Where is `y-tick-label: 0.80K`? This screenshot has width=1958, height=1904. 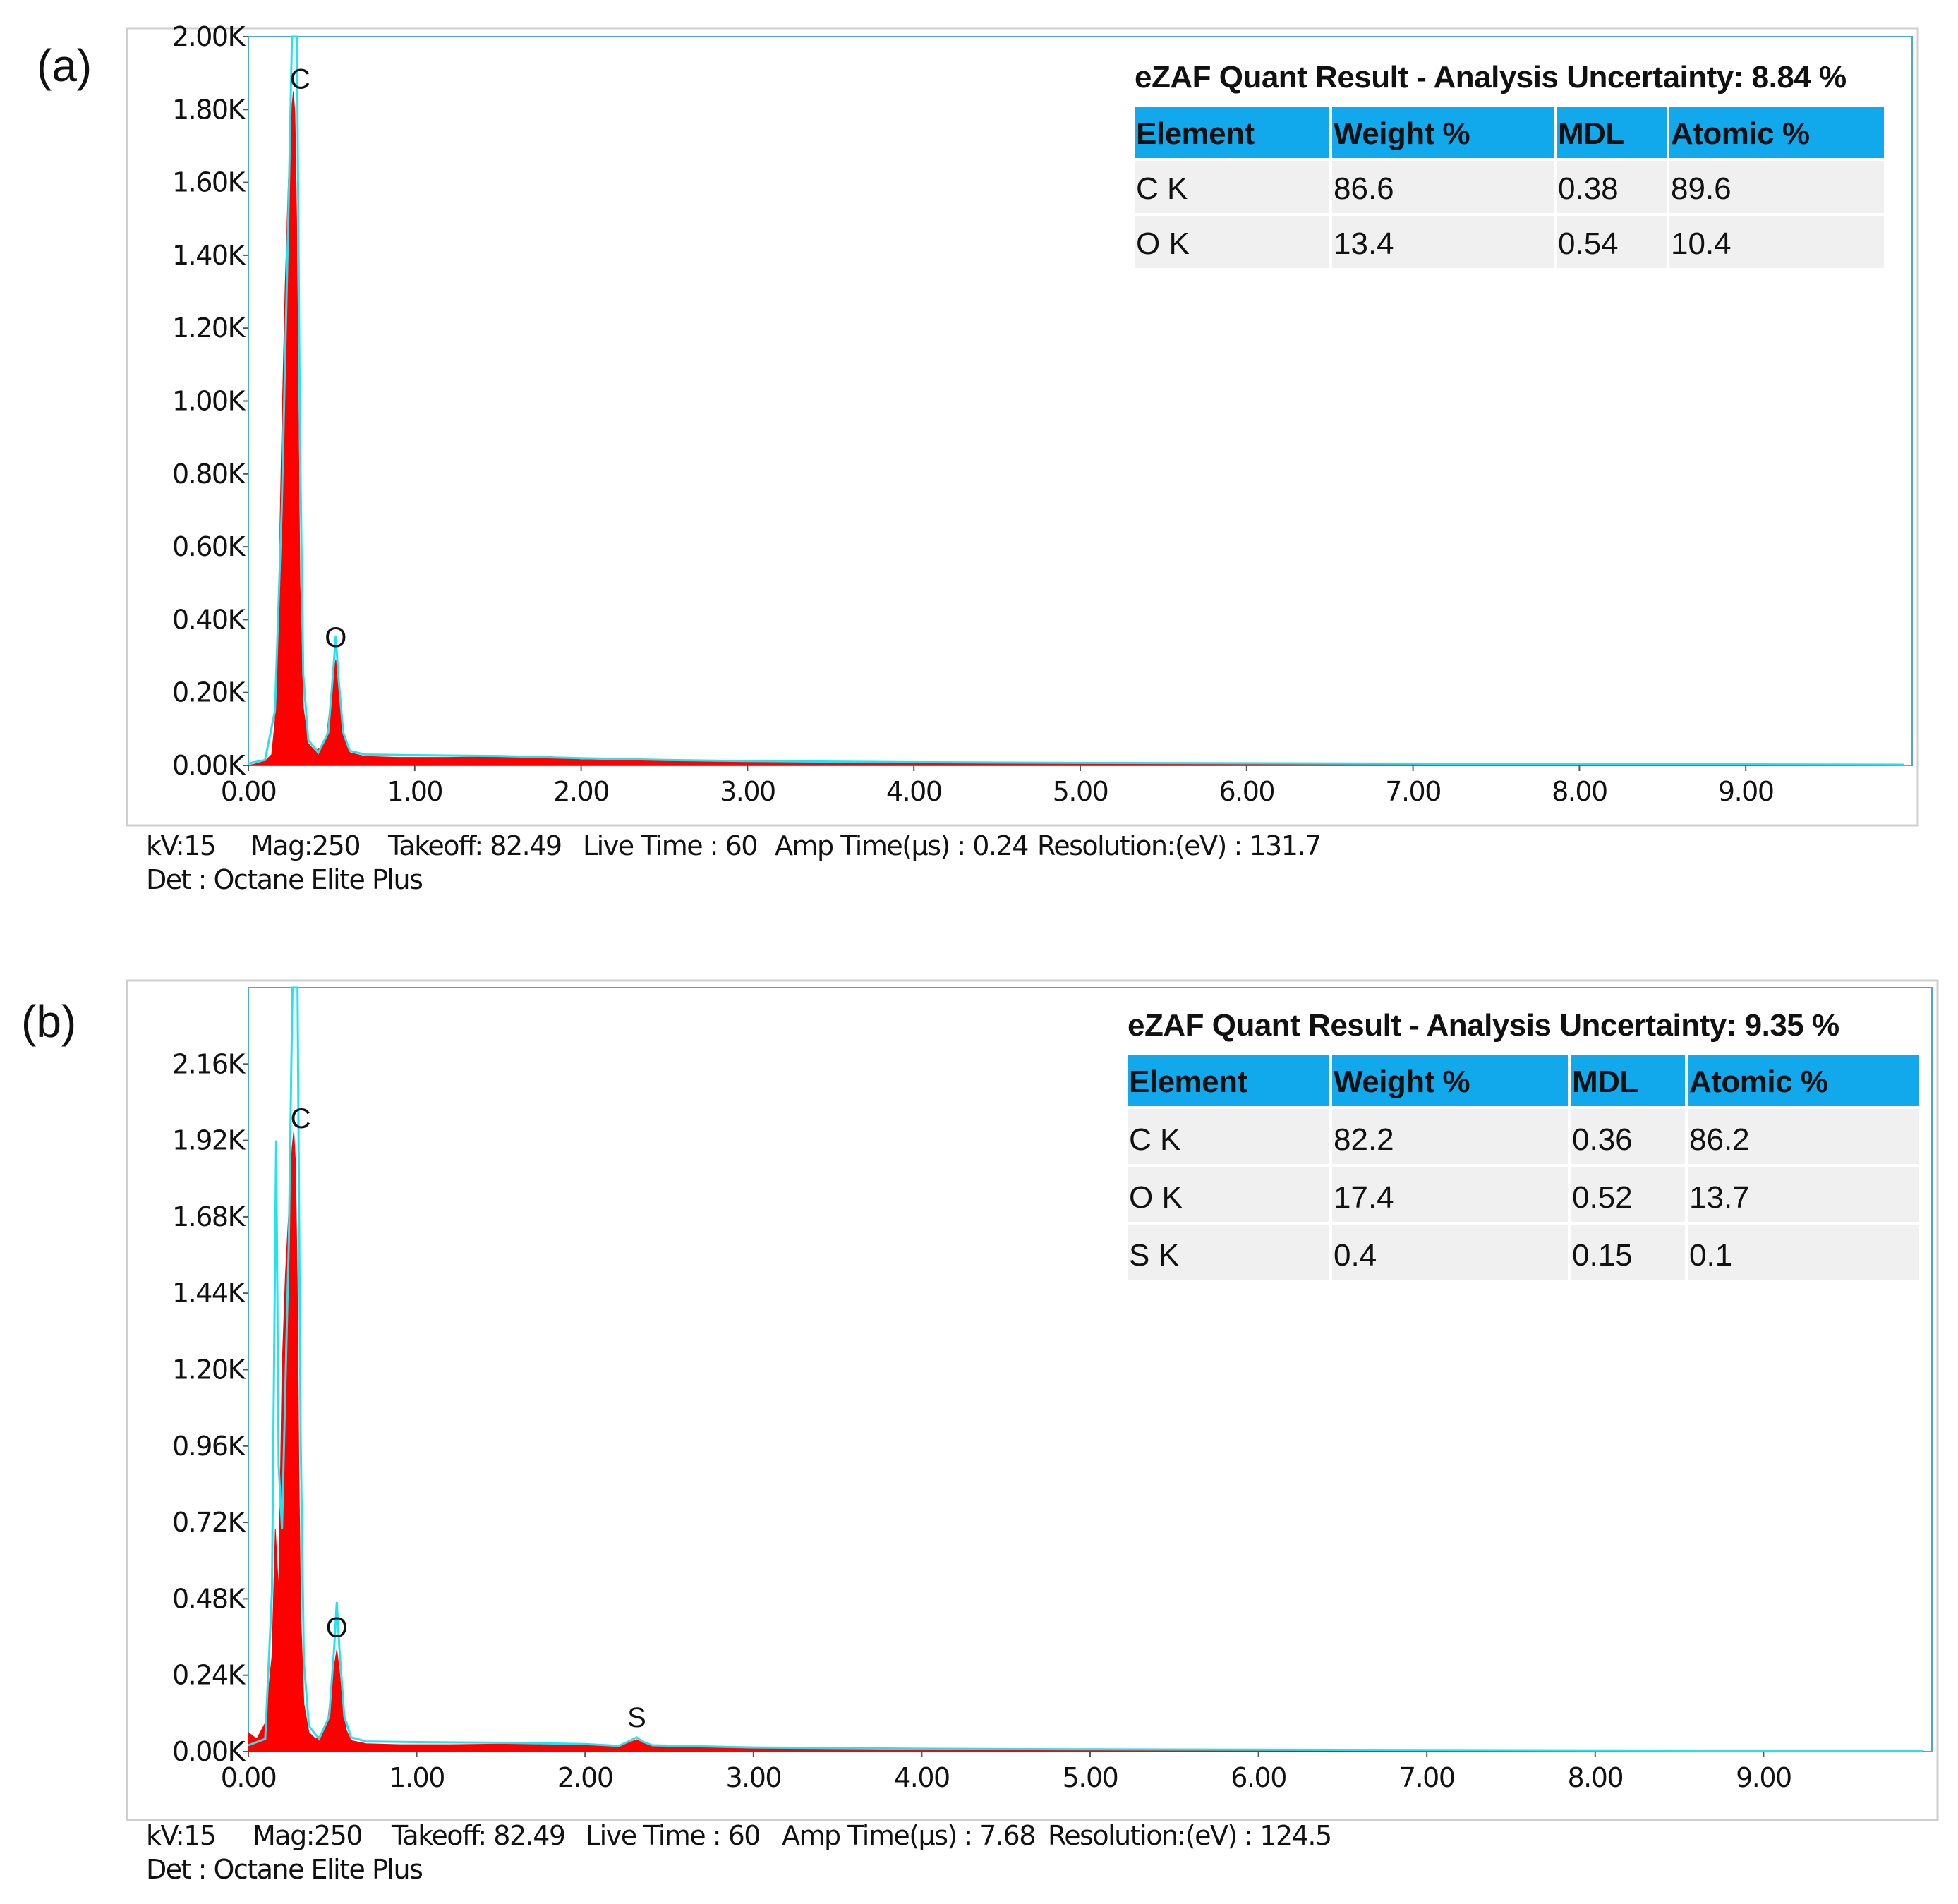
y-tick-label: 0.80K is located at coordinates (209, 474).